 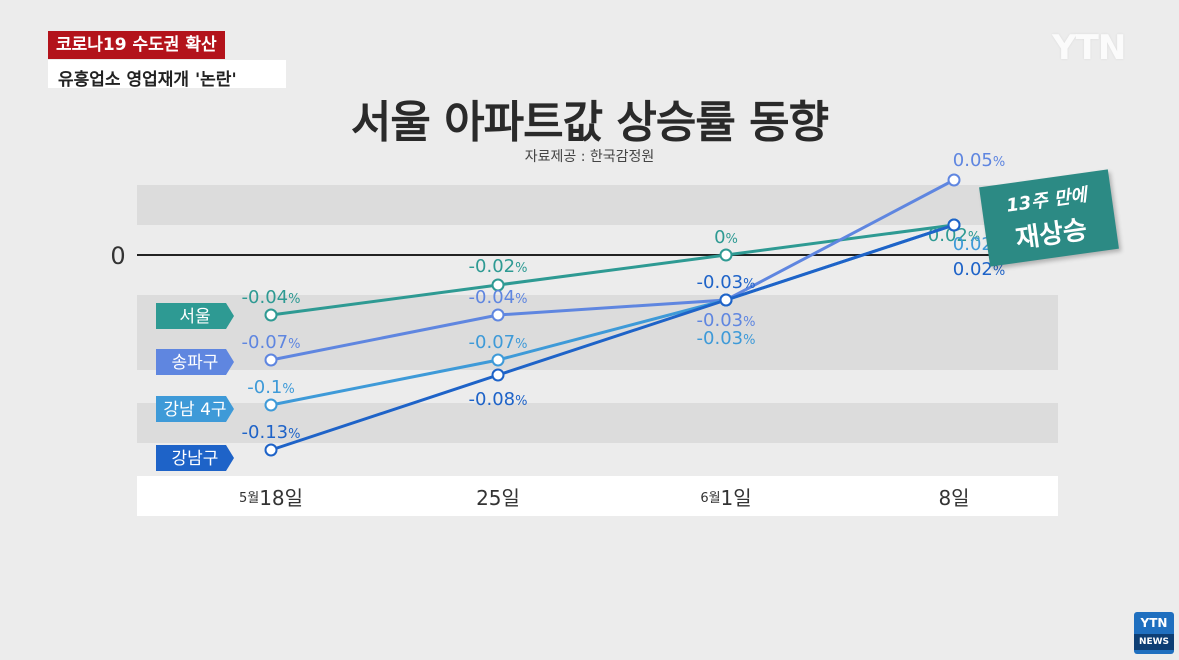 I want to click on legend-label: 강남구, so click(x=195, y=459).